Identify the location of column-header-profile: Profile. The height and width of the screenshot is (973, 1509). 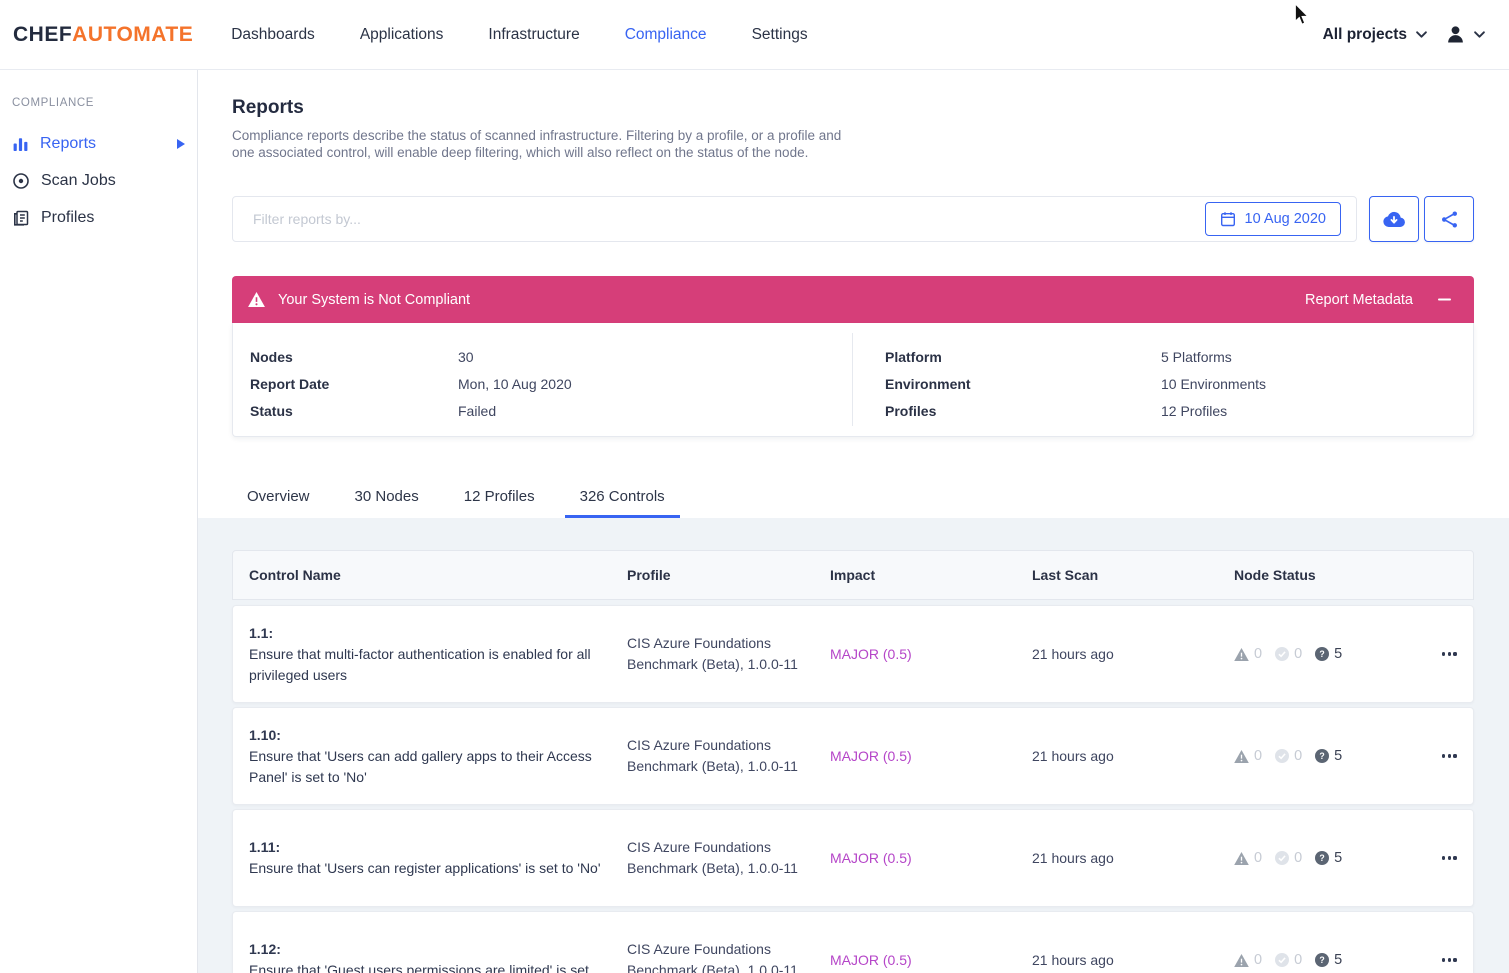
(649, 575).